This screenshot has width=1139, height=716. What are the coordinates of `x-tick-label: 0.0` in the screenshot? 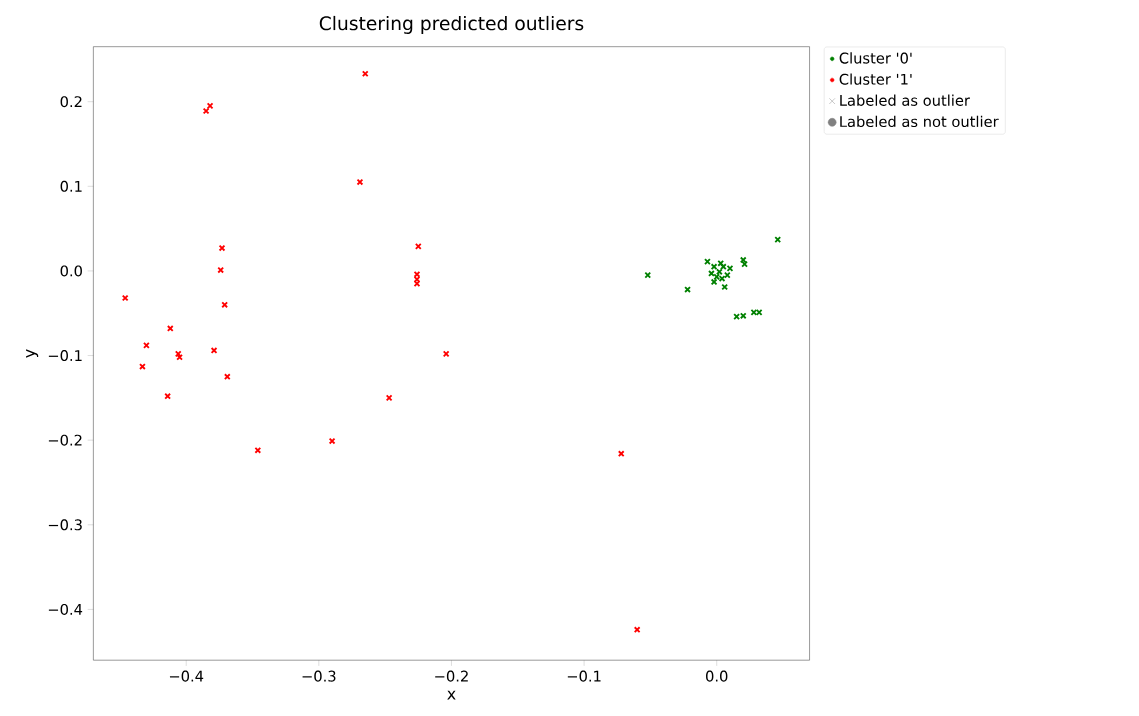 It's located at (717, 676).